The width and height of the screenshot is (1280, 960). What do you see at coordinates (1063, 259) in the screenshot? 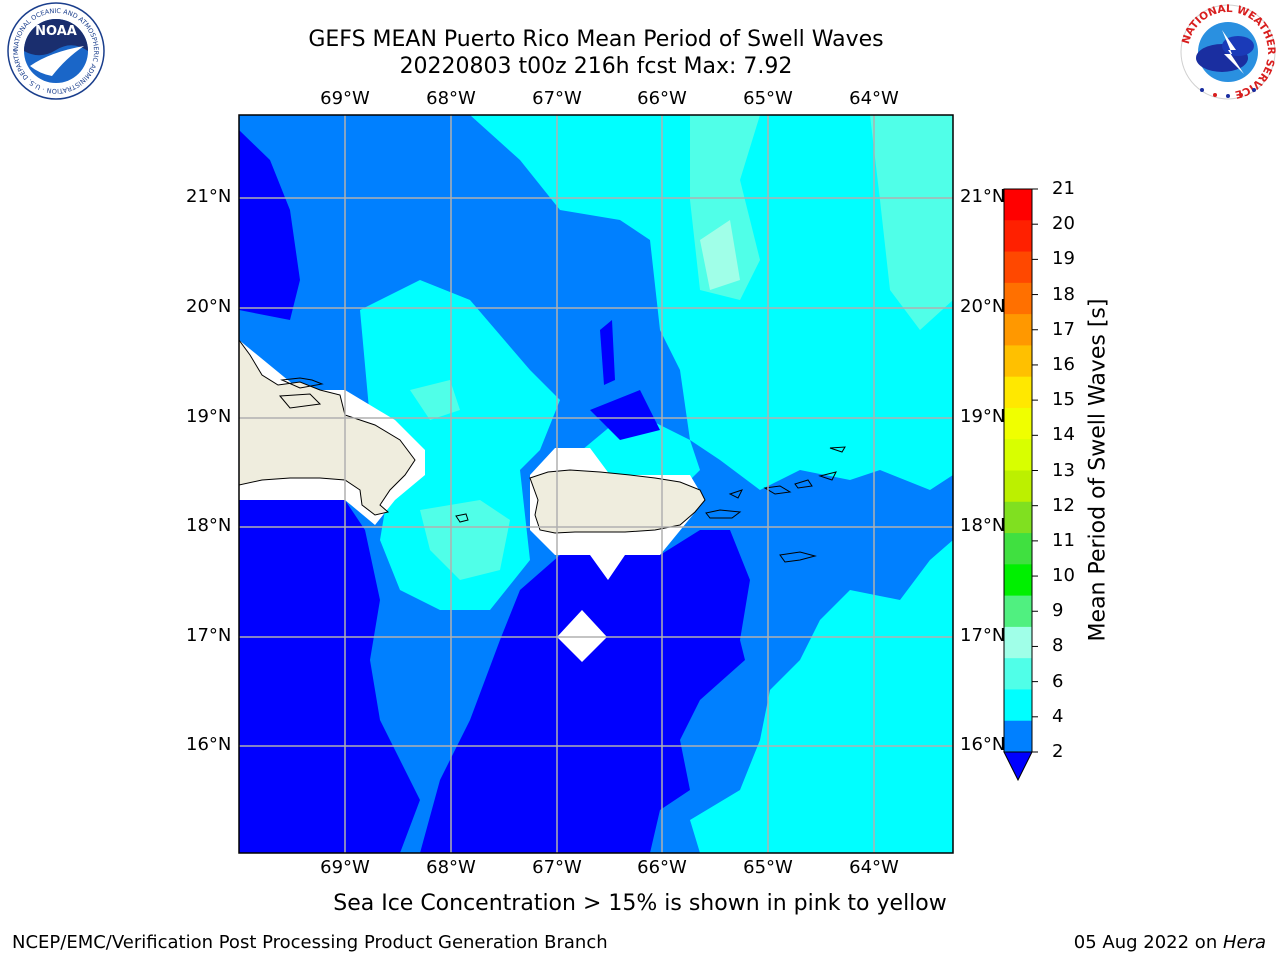
I see `colorbar-tick-label: 19` at bounding box center [1063, 259].